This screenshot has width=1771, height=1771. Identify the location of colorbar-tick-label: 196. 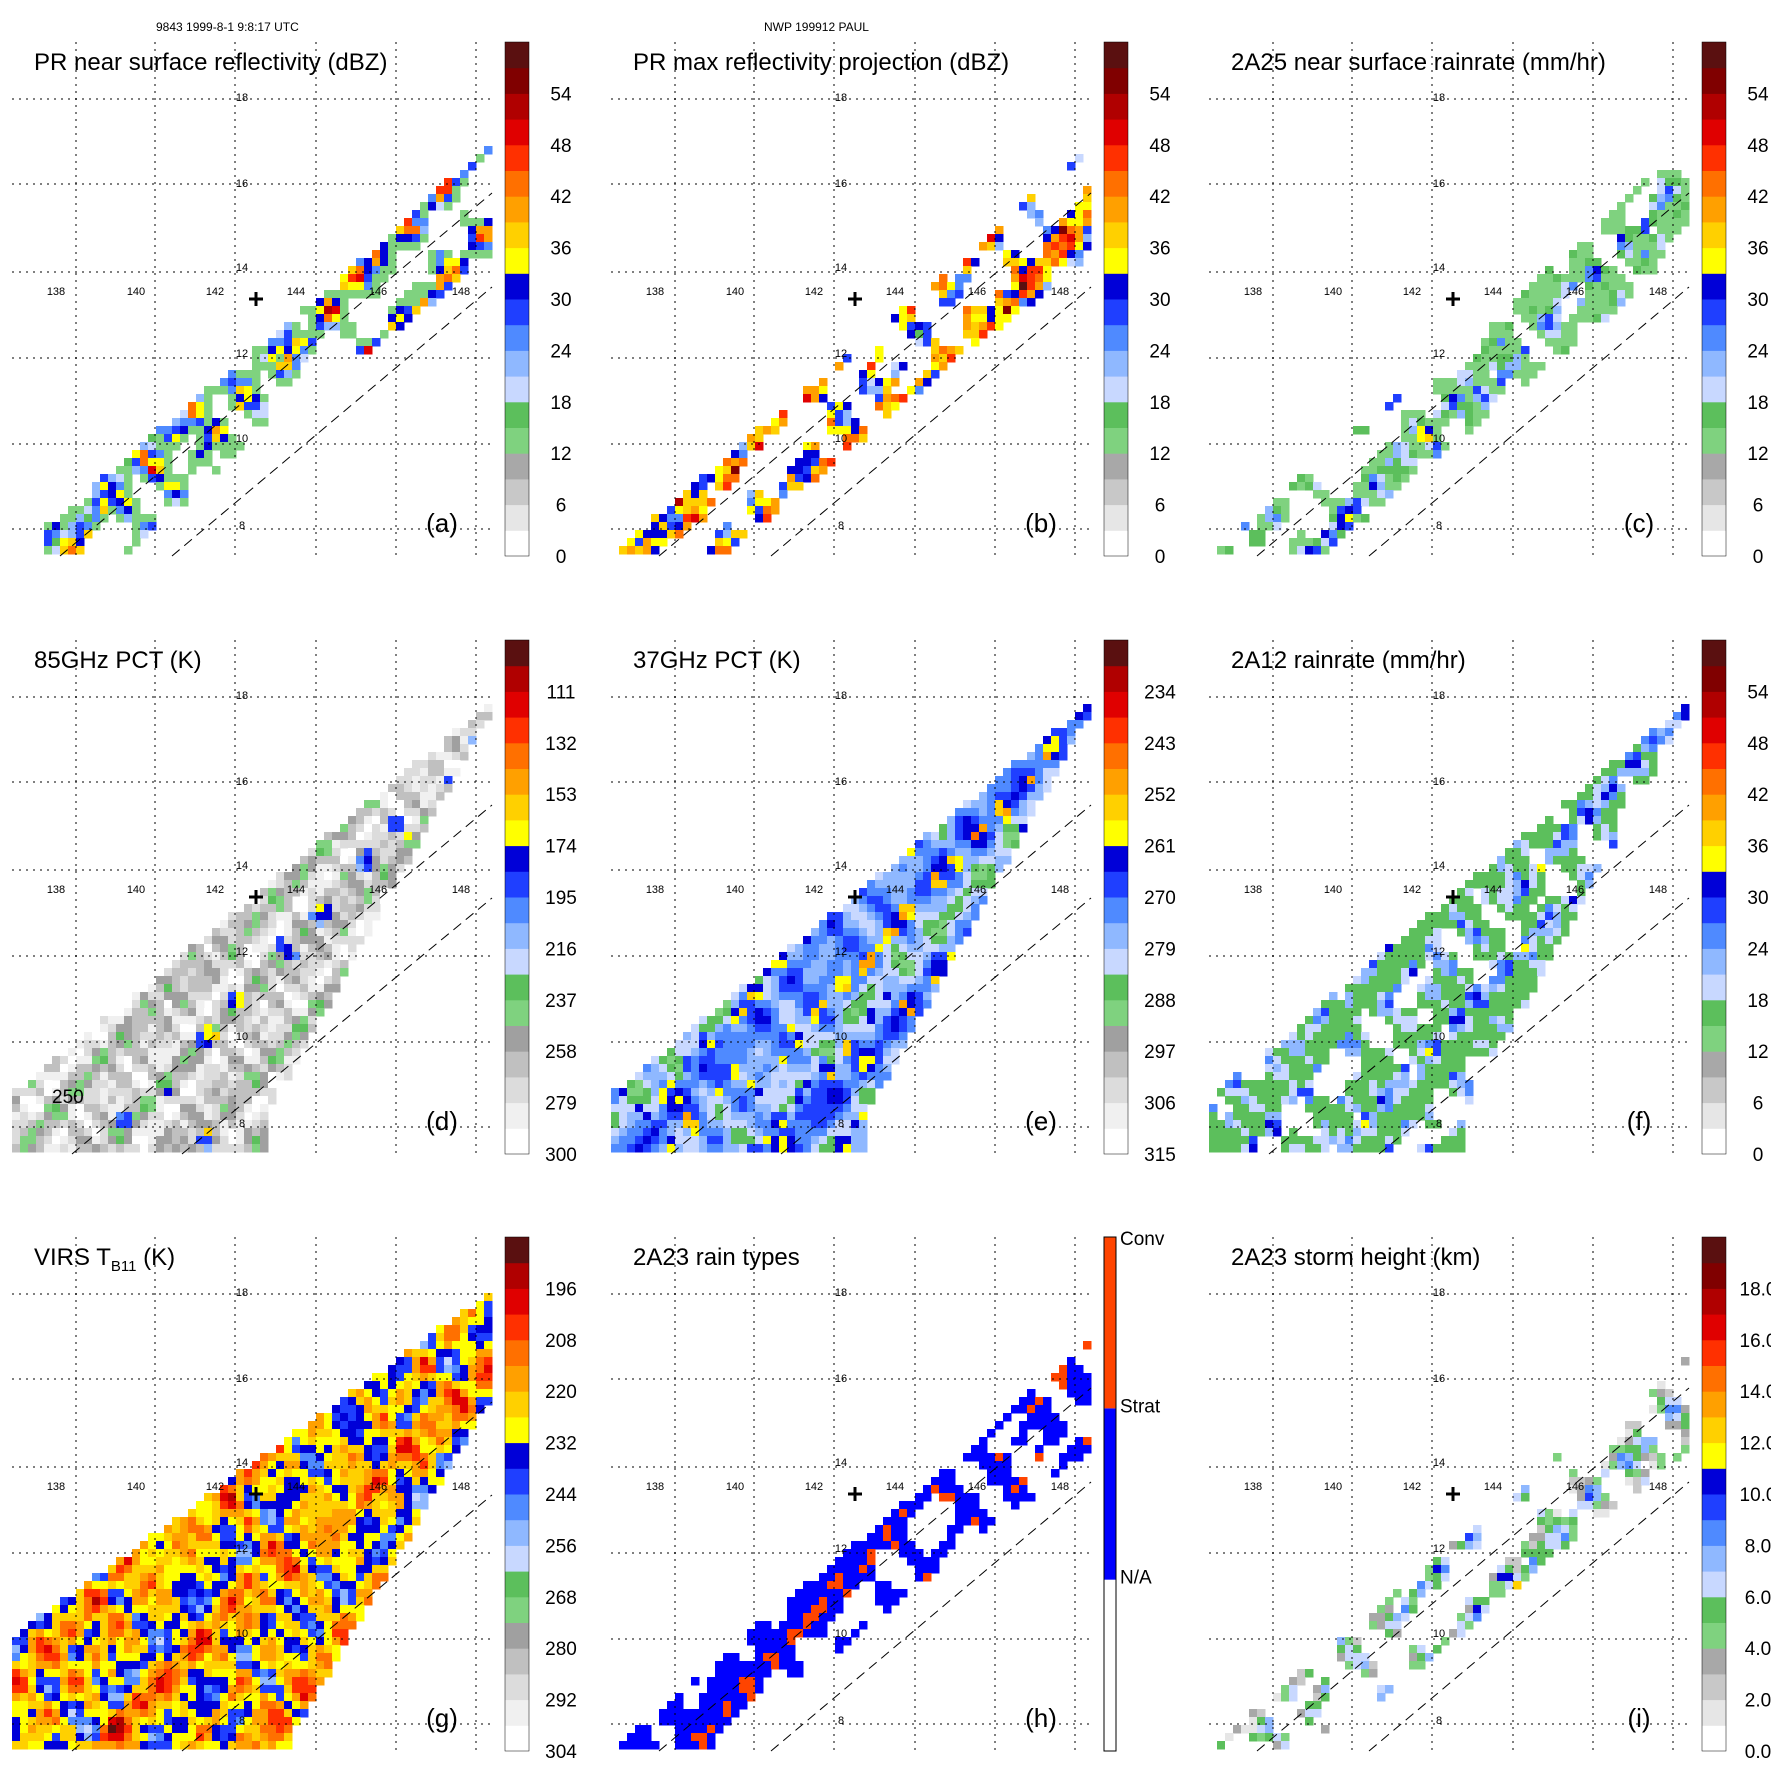
(561, 1289).